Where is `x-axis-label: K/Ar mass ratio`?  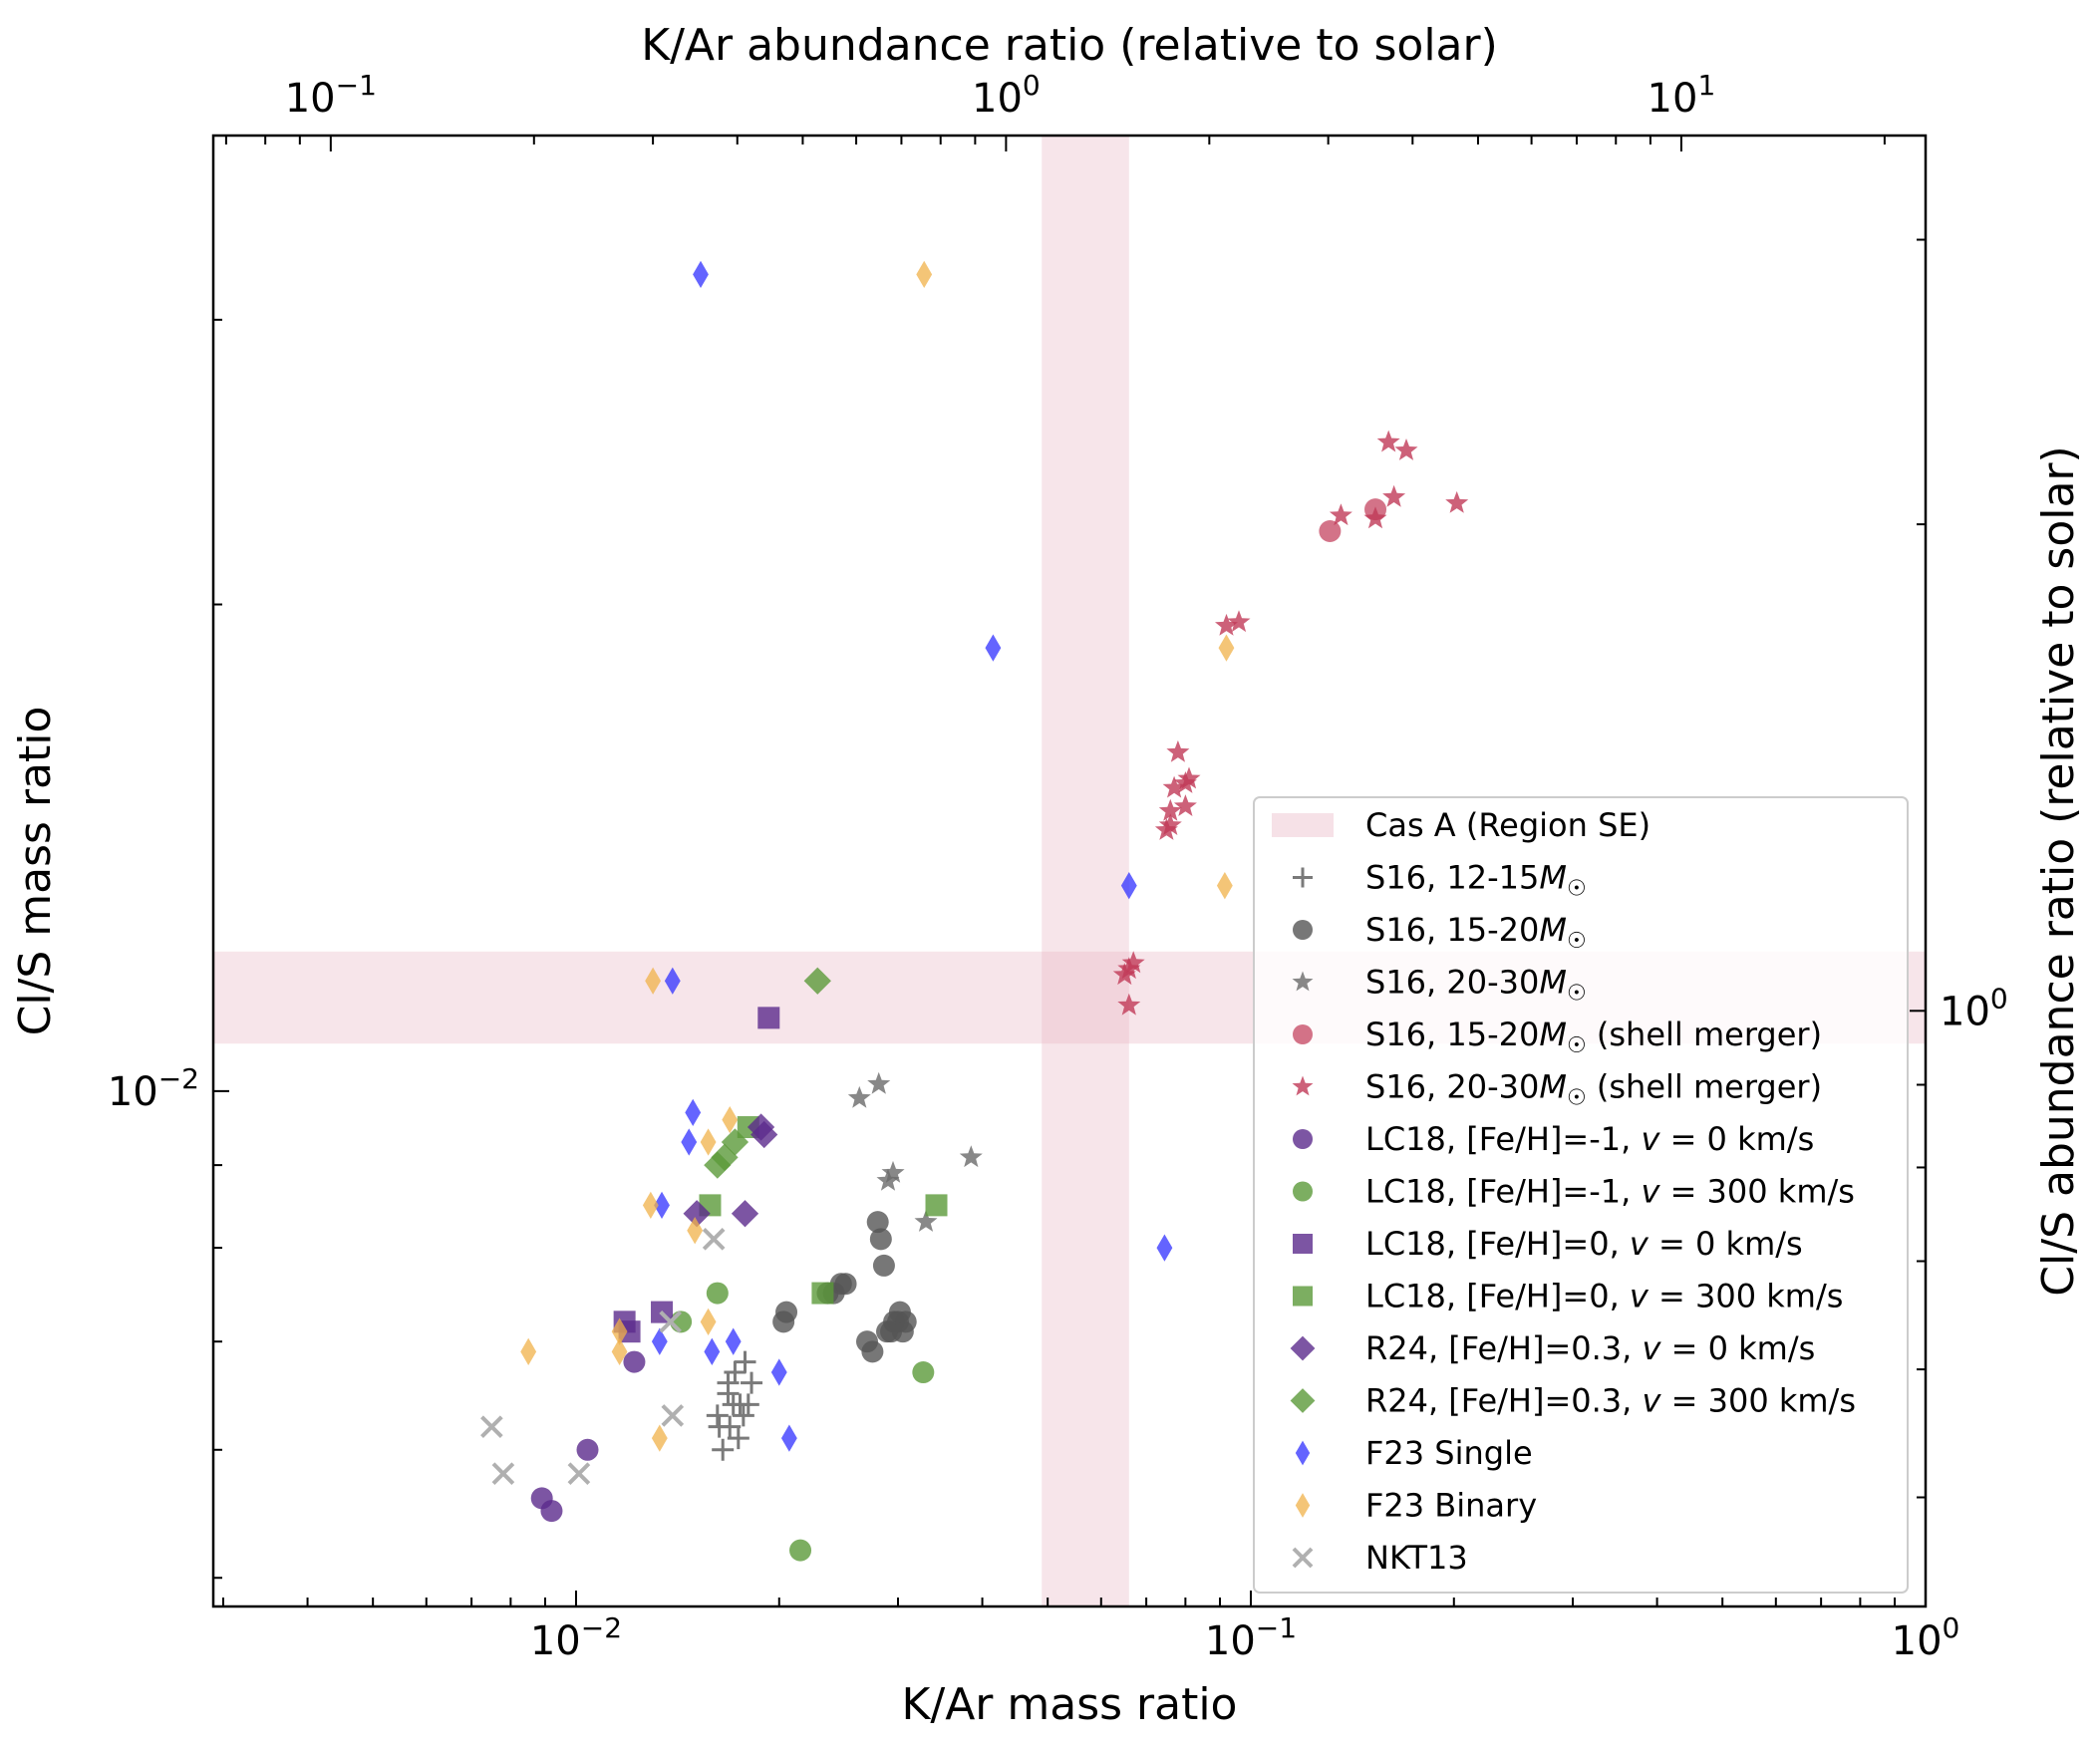
x-axis-label: K/Ar mass ratio is located at coordinates (1070, 1704).